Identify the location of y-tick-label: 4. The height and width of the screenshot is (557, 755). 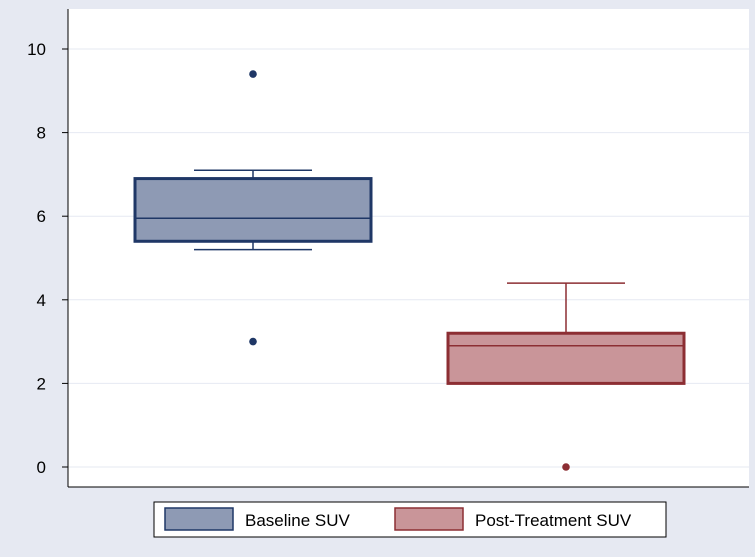
(41, 300).